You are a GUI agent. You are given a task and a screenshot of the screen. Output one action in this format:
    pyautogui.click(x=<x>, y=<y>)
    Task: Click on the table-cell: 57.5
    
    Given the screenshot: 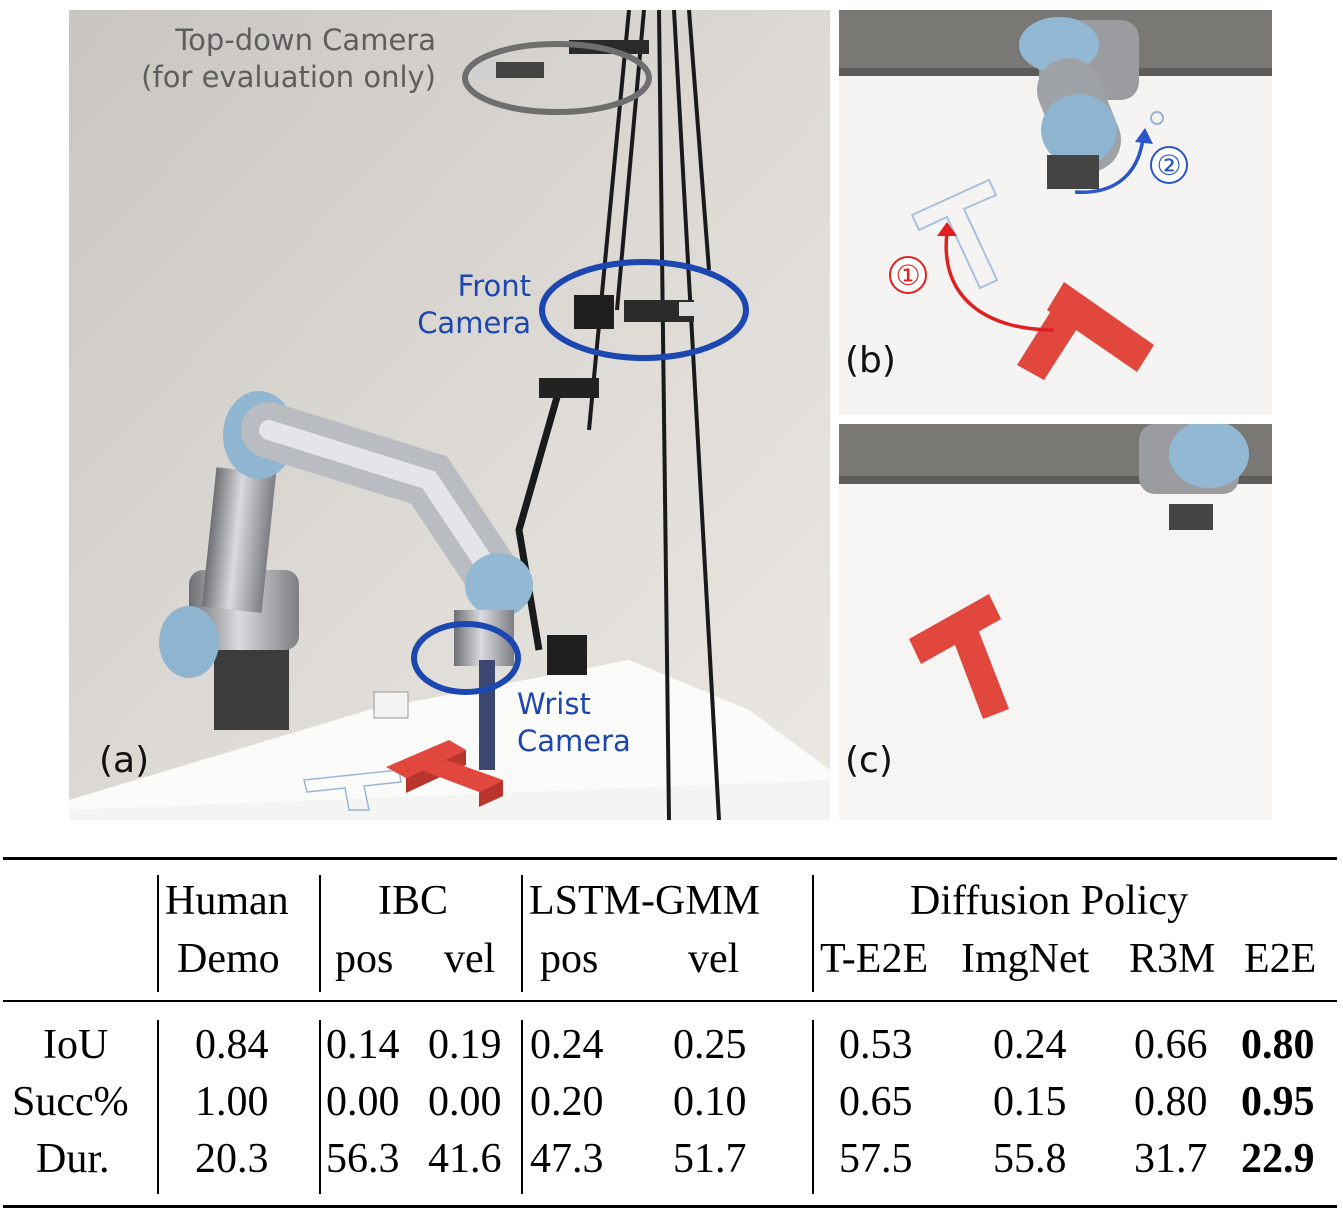 What is the action you would take?
    pyautogui.click(x=876, y=1159)
    